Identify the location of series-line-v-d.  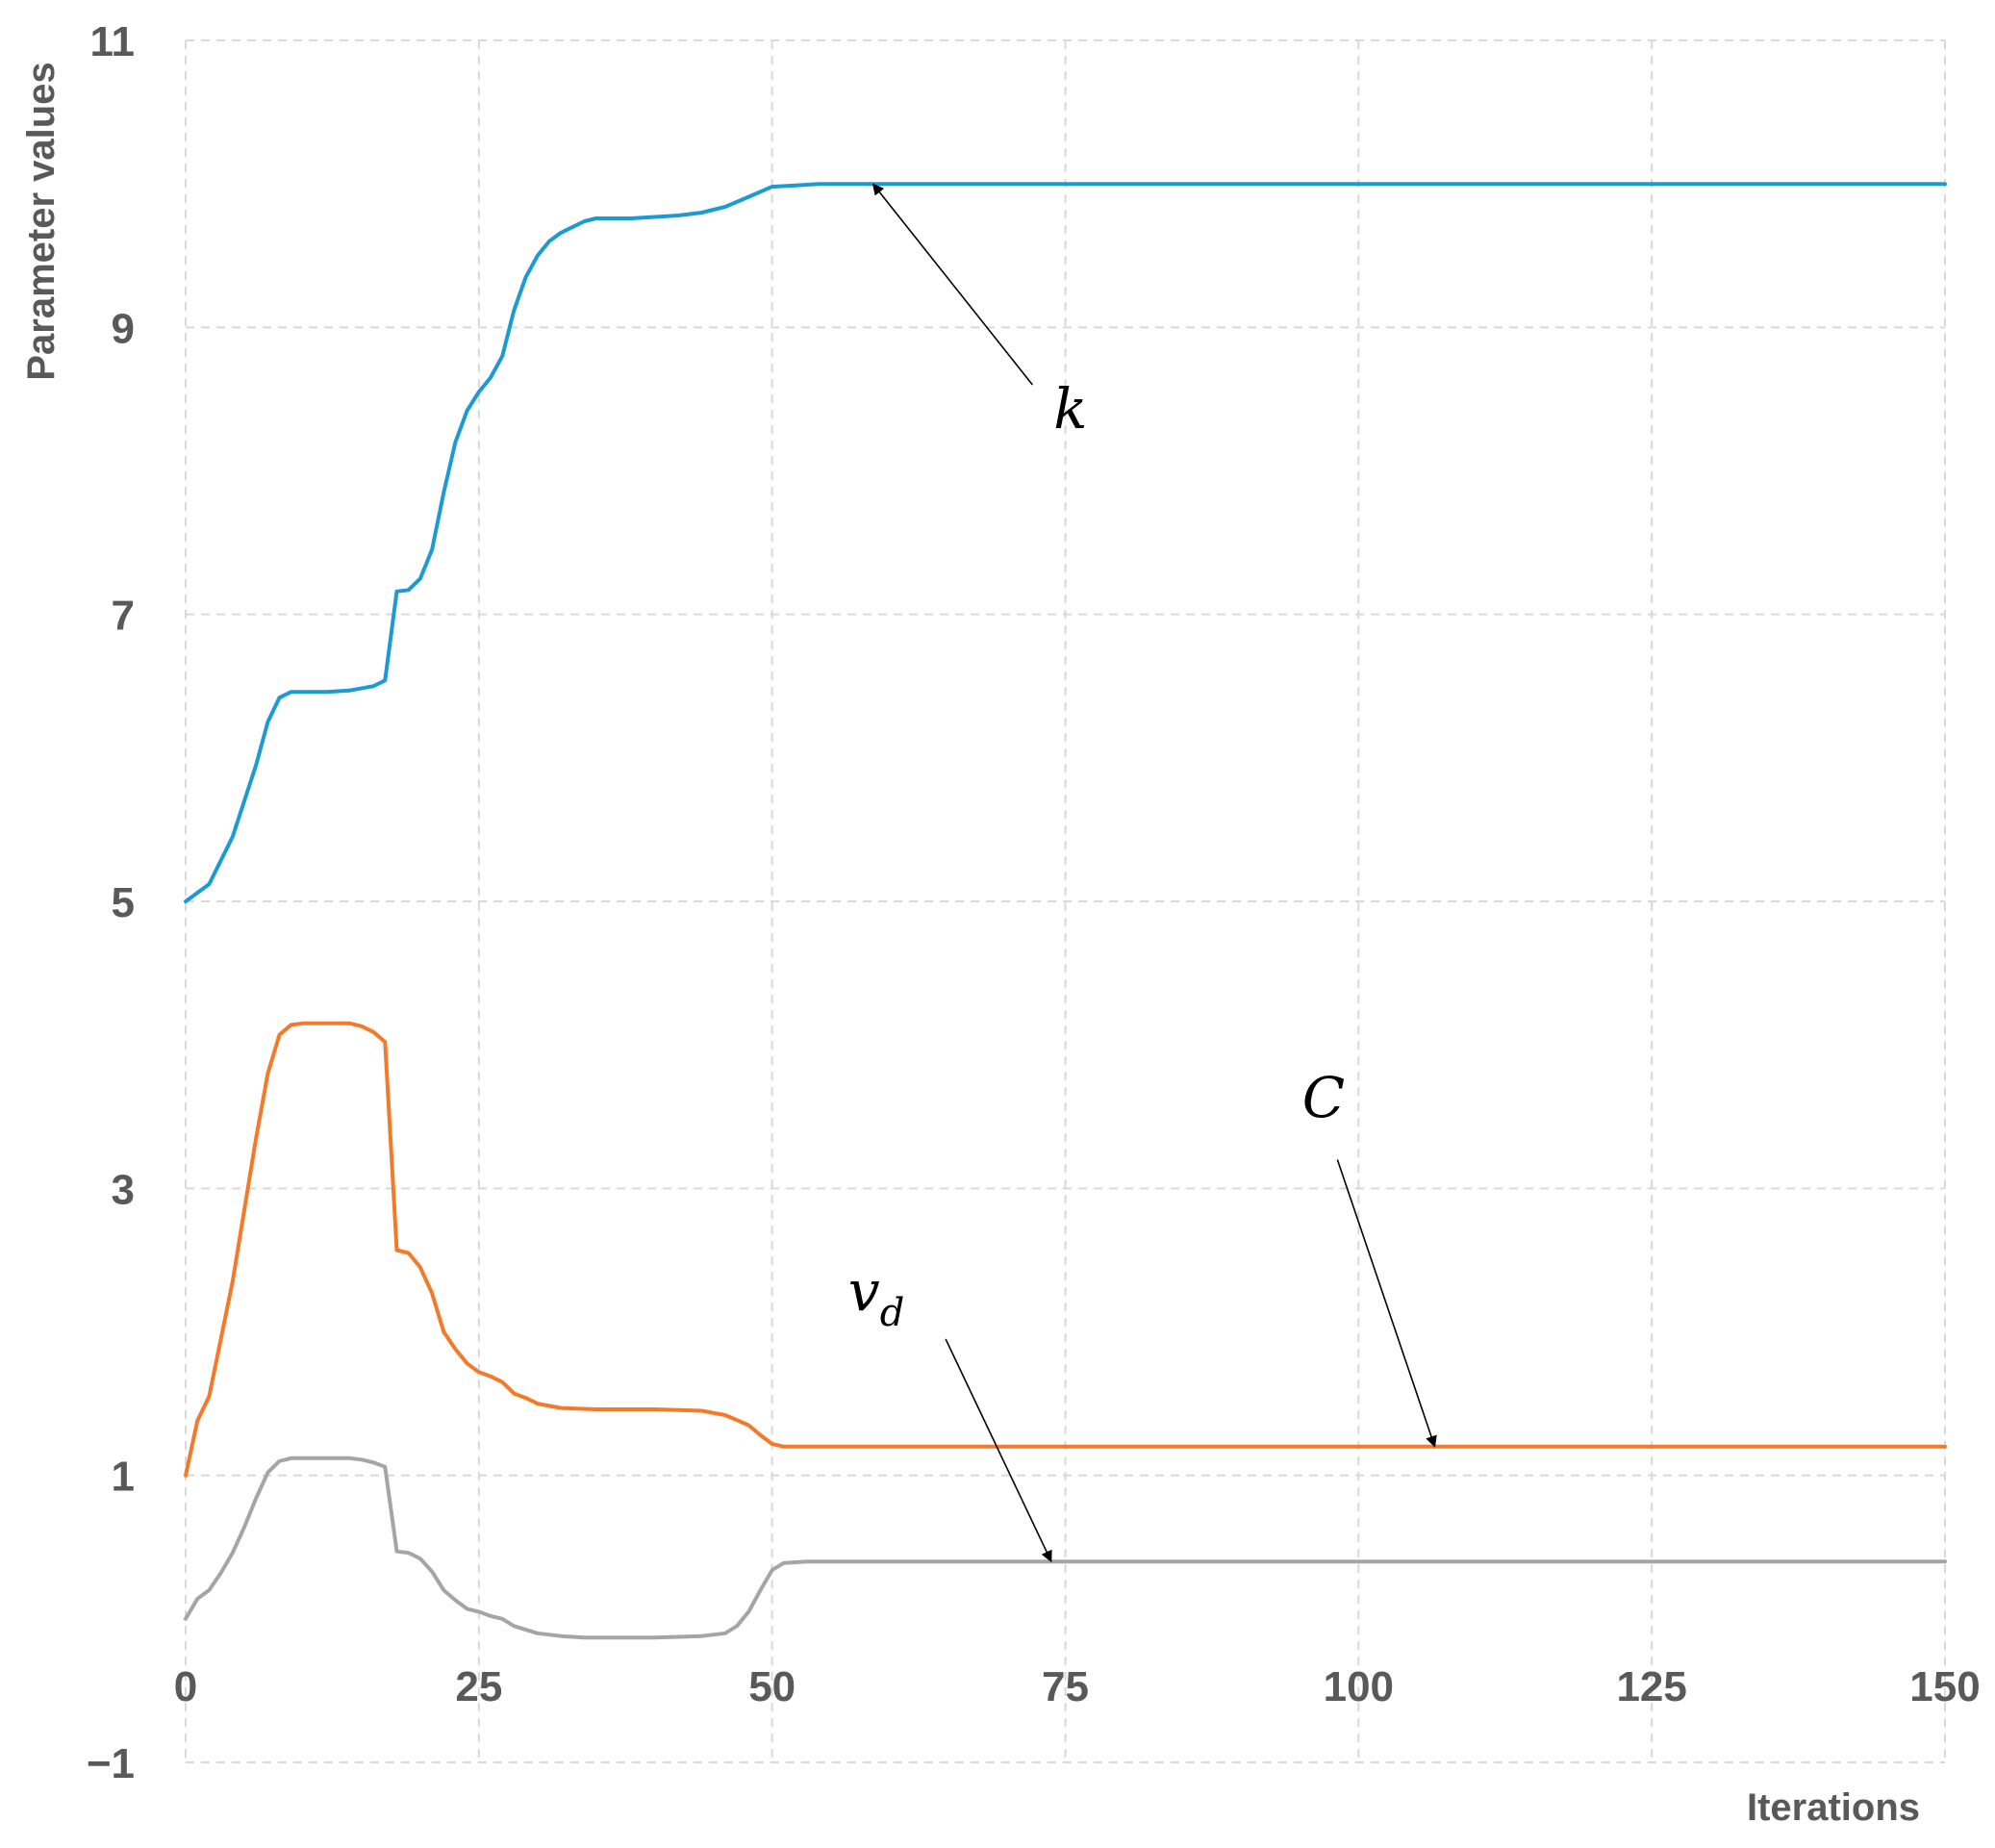
(1065, 1548).